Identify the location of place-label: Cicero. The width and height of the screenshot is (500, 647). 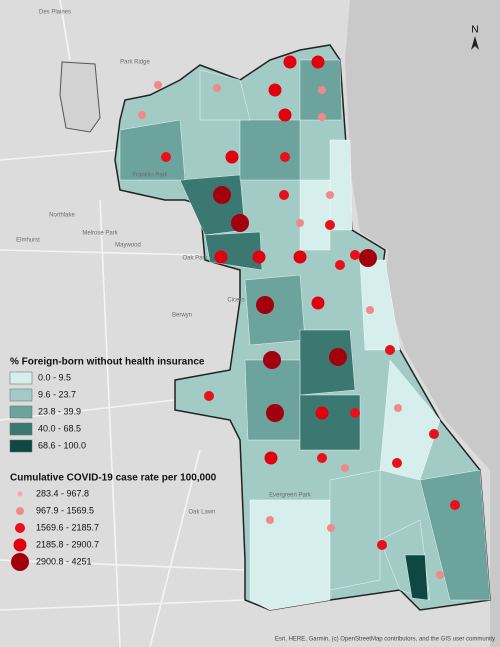
(236, 301).